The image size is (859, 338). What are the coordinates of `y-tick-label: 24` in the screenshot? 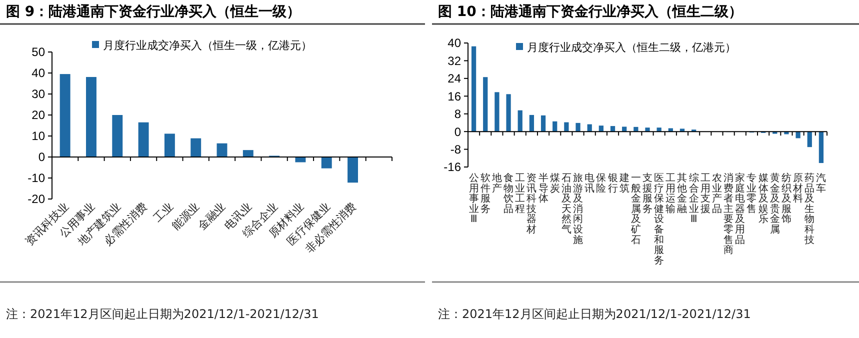 It's located at (455, 79).